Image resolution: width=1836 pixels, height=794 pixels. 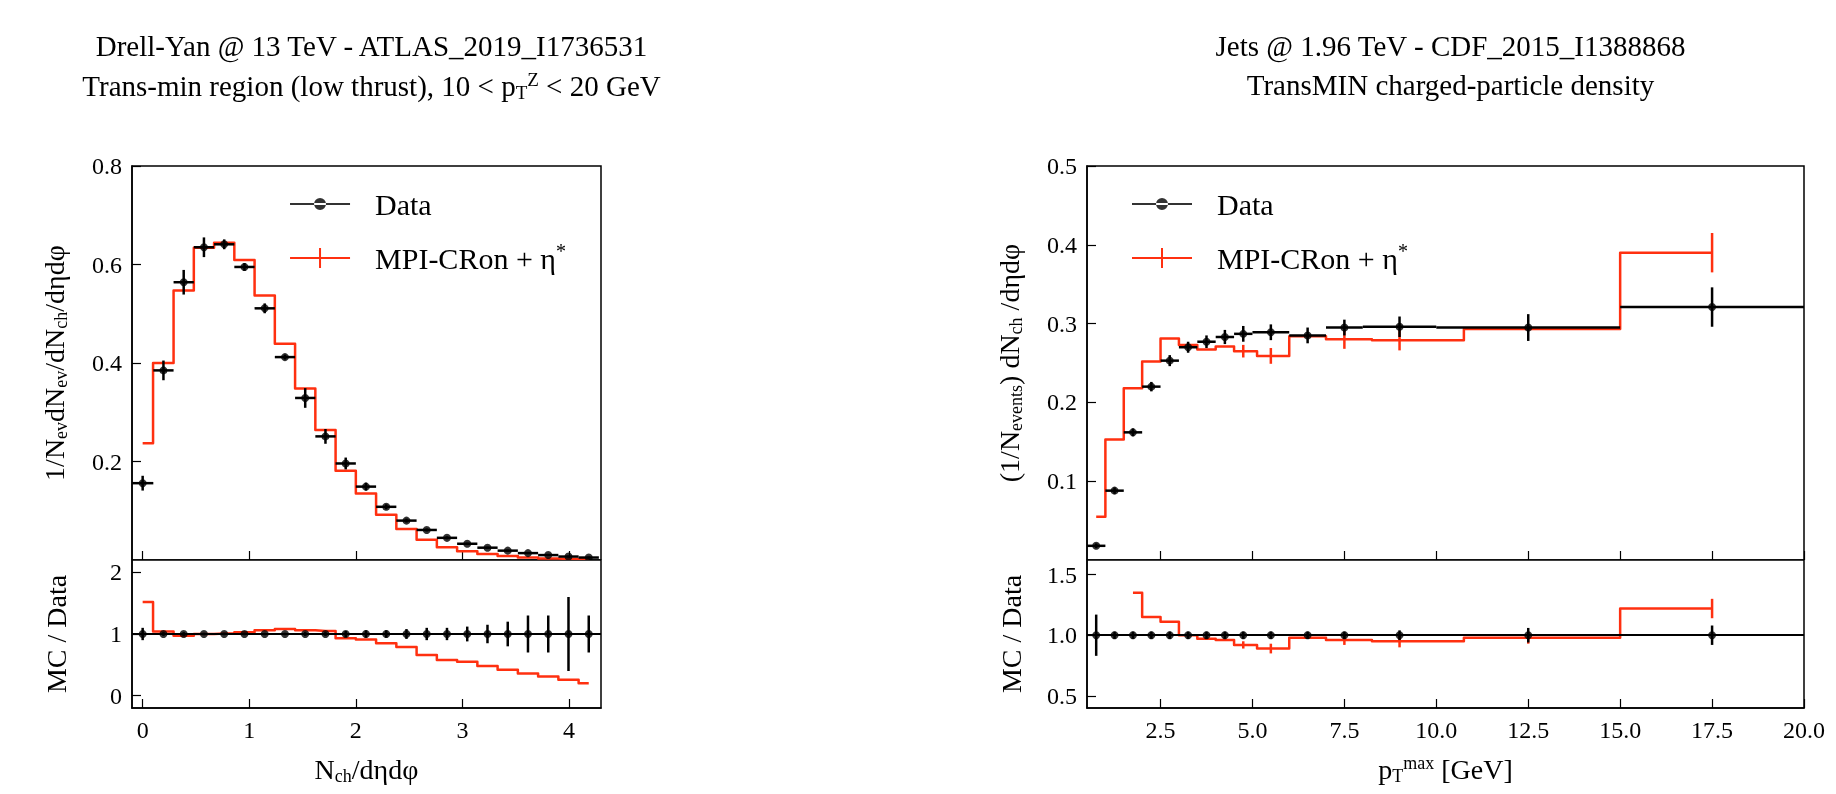 What do you see at coordinates (1450, 84) in the screenshot?
I see `chart-subtitle: TransMIN charged-particle density` at bounding box center [1450, 84].